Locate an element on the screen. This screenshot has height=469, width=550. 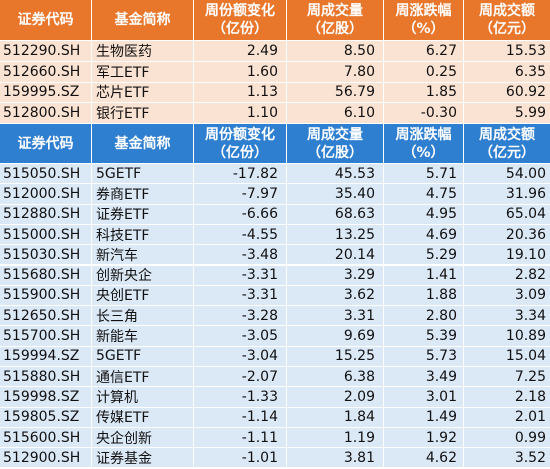
name-cell: 计算机 is located at coordinates (143, 397).